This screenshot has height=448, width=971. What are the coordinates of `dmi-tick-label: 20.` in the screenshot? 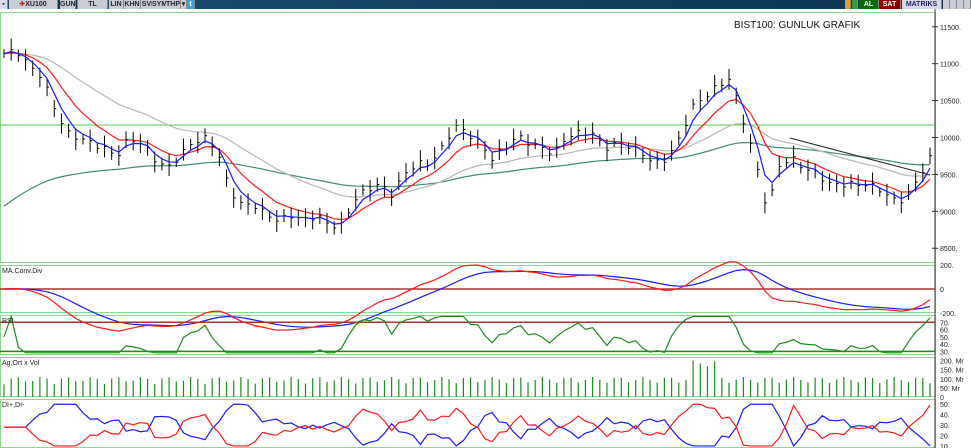 It's located at (945, 436).